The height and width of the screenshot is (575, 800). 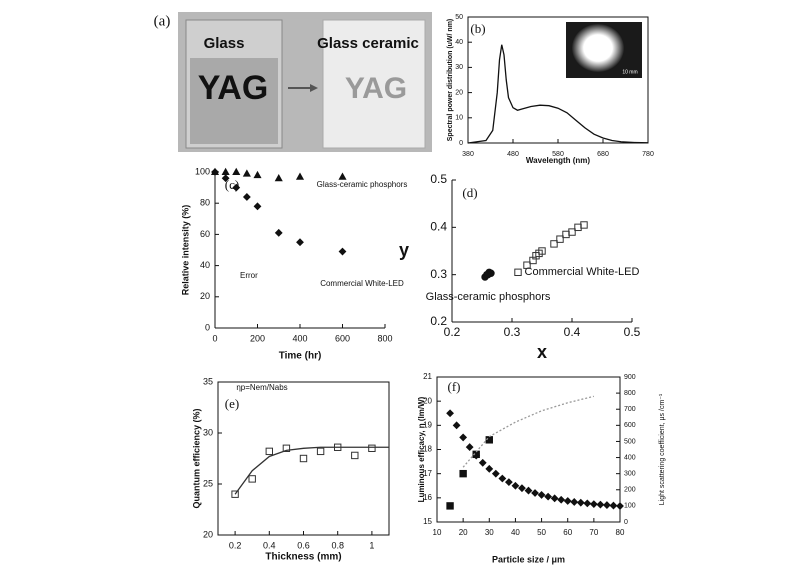 What do you see at coordinates (558, 154) in the screenshot?
I see `x-tick-label: 580` at bounding box center [558, 154].